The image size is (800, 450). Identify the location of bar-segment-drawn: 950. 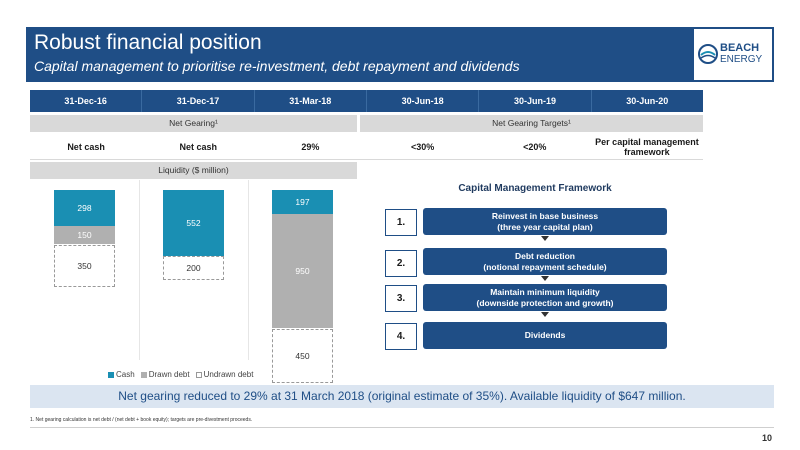
(302, 270).